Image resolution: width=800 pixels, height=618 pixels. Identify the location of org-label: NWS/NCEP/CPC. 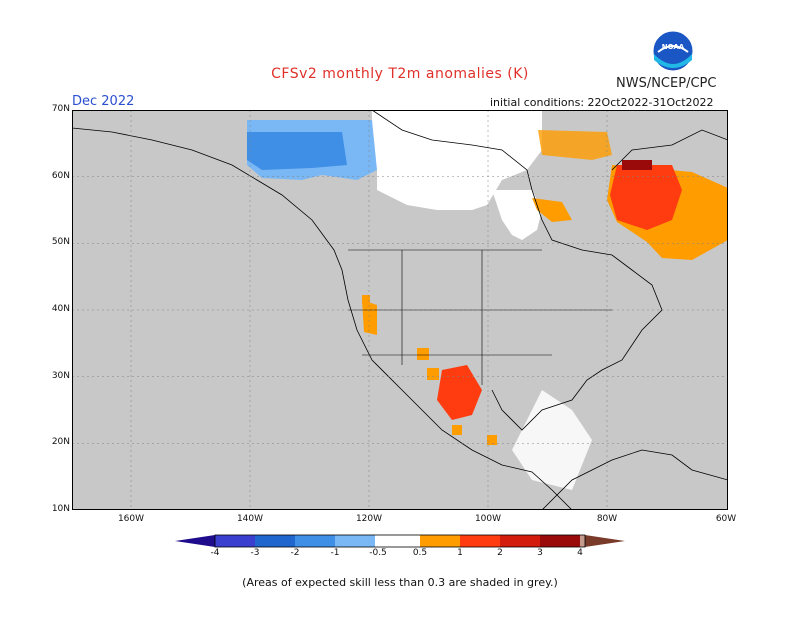
(666, 83).